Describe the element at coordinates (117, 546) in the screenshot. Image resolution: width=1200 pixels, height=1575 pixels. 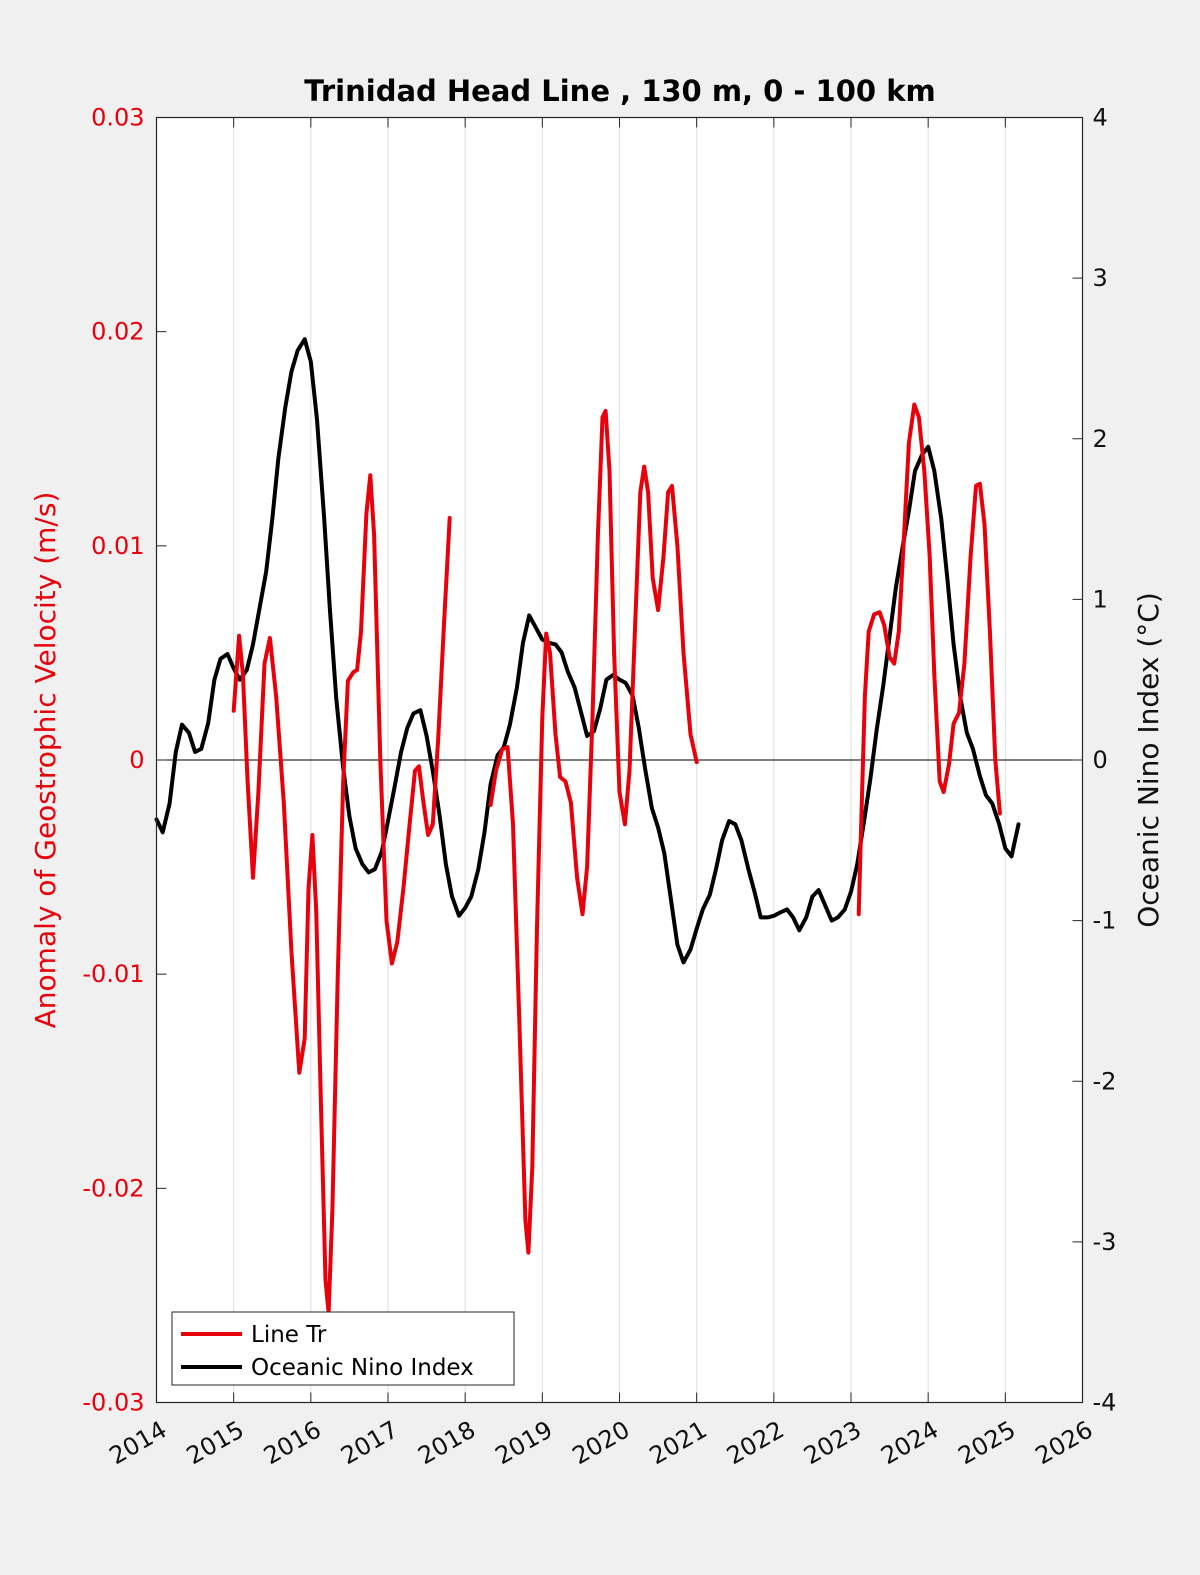
I see `y-left-tick-label: 0.01` at that location.